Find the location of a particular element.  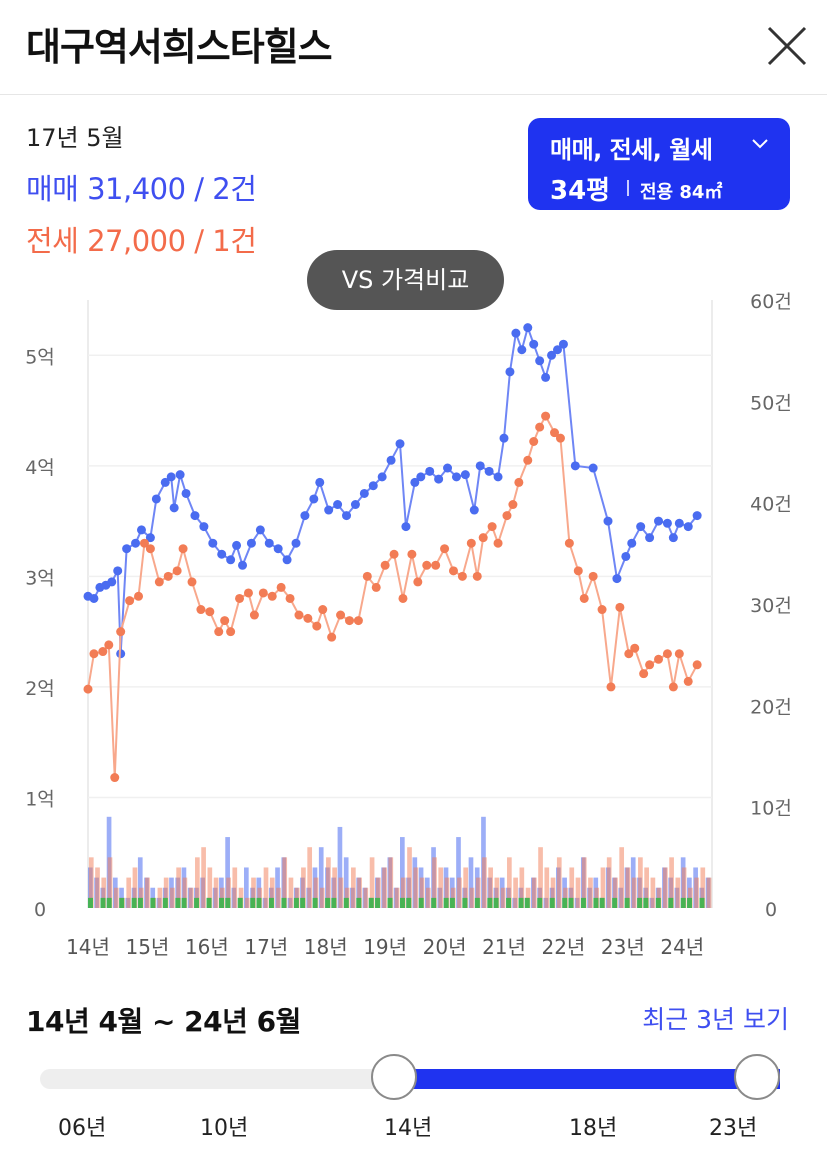

close-icon is located at coordinates (787, 46).